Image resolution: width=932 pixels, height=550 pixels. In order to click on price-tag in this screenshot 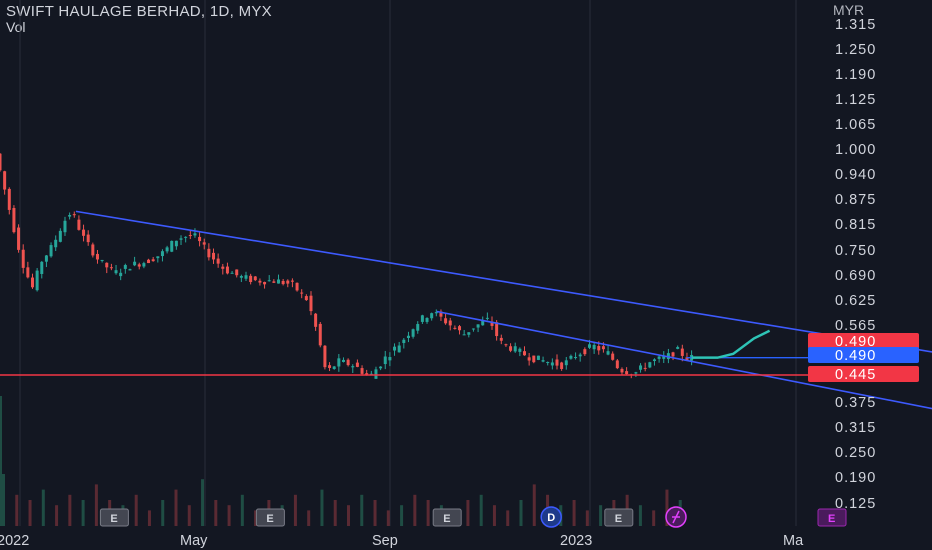, I will do `click(863, 374)`.